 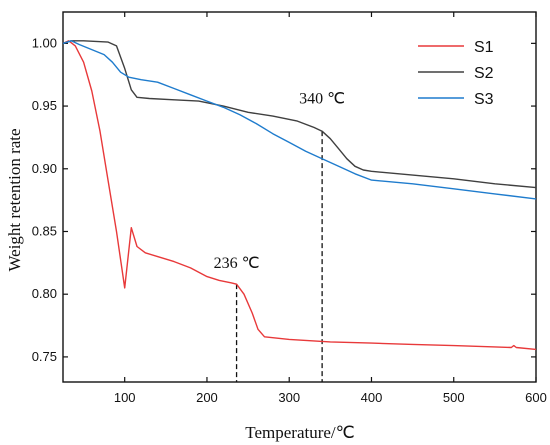 What do you see at coordinates (372, 397) in the screenshot?
I see `x-tick-label: 400` at bounding box center [372, 397].